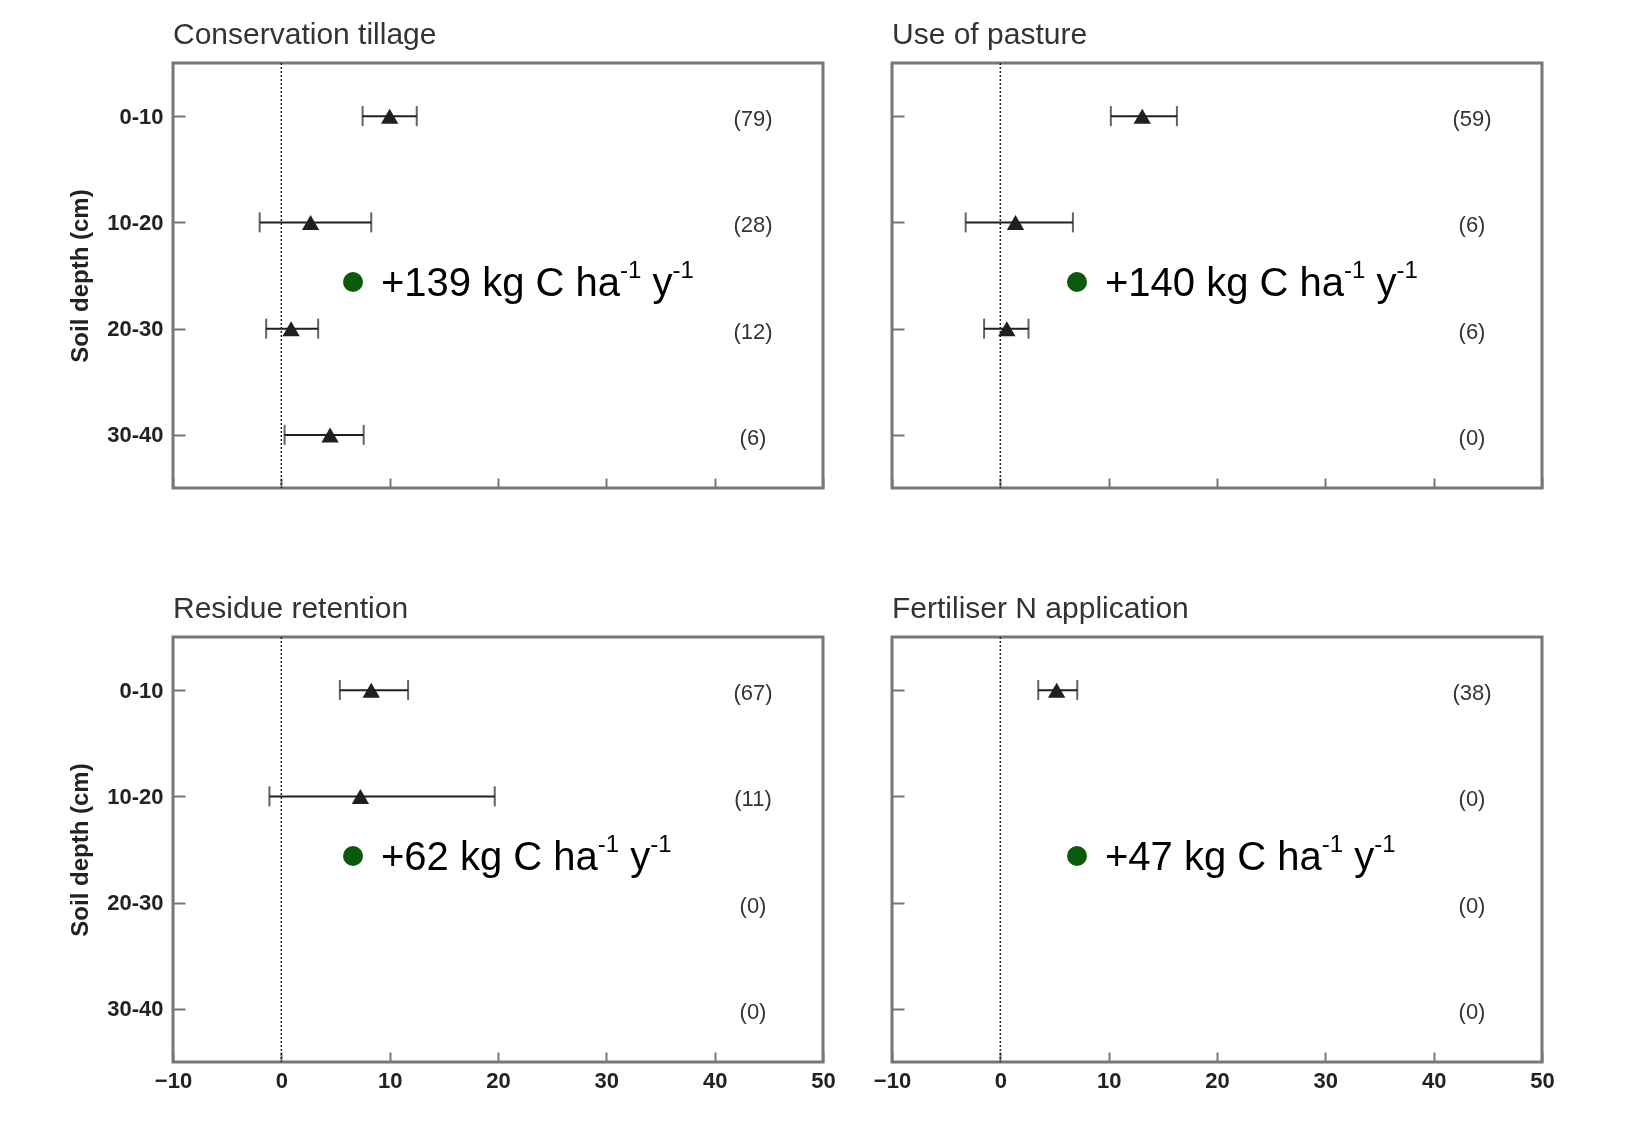  What do you see at coordinates (291, 608) in the screenshot?
I see `chart-title: Residue retention` at bounding box center [291, 608].